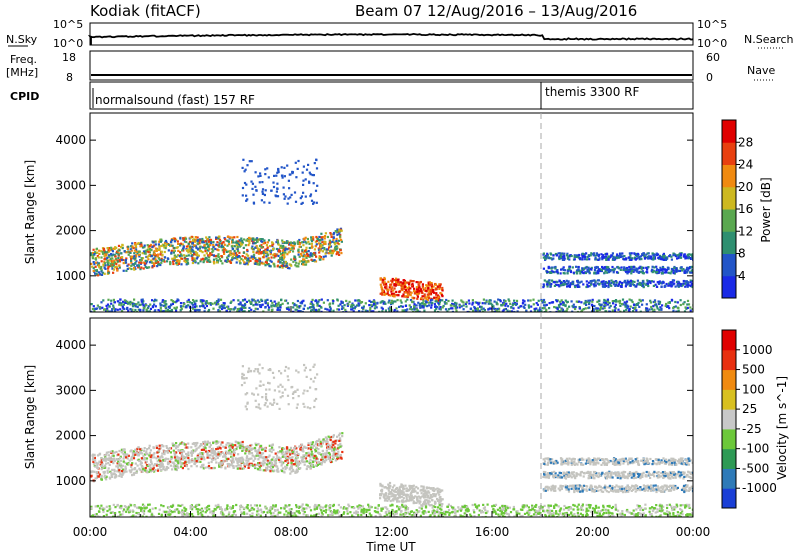  What do you see at coordinates (175, 100) in the screenshot?
I see `cpid-entry-normalsound: normalsound (fast) 157 RF` at bounding box center [175, 100].